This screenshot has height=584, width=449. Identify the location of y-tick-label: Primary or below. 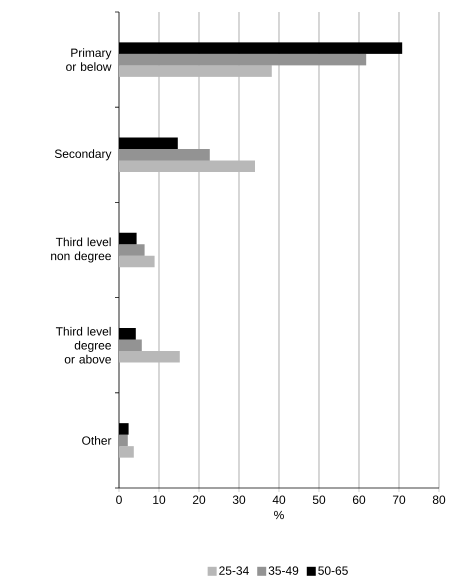
(89, 59).